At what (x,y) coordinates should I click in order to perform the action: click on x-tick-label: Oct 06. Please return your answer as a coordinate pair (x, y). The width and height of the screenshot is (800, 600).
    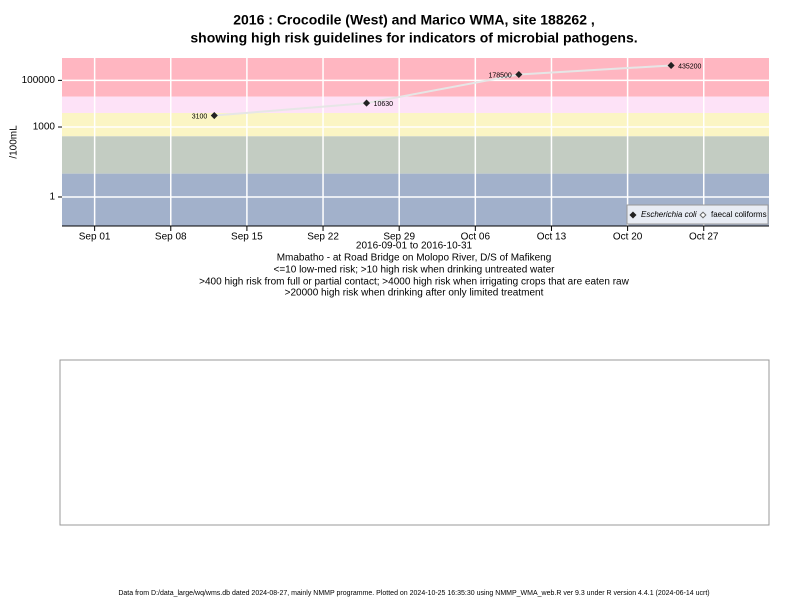
    Looking at the image, I should click on (476, 237).